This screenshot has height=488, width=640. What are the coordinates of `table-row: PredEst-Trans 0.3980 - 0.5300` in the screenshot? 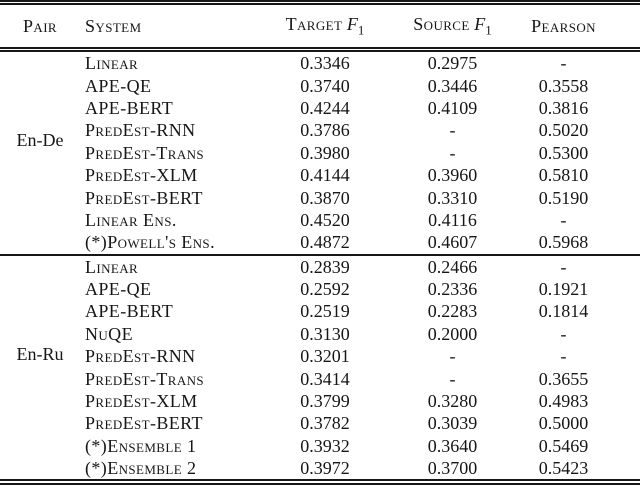 It's located at (320, 153).